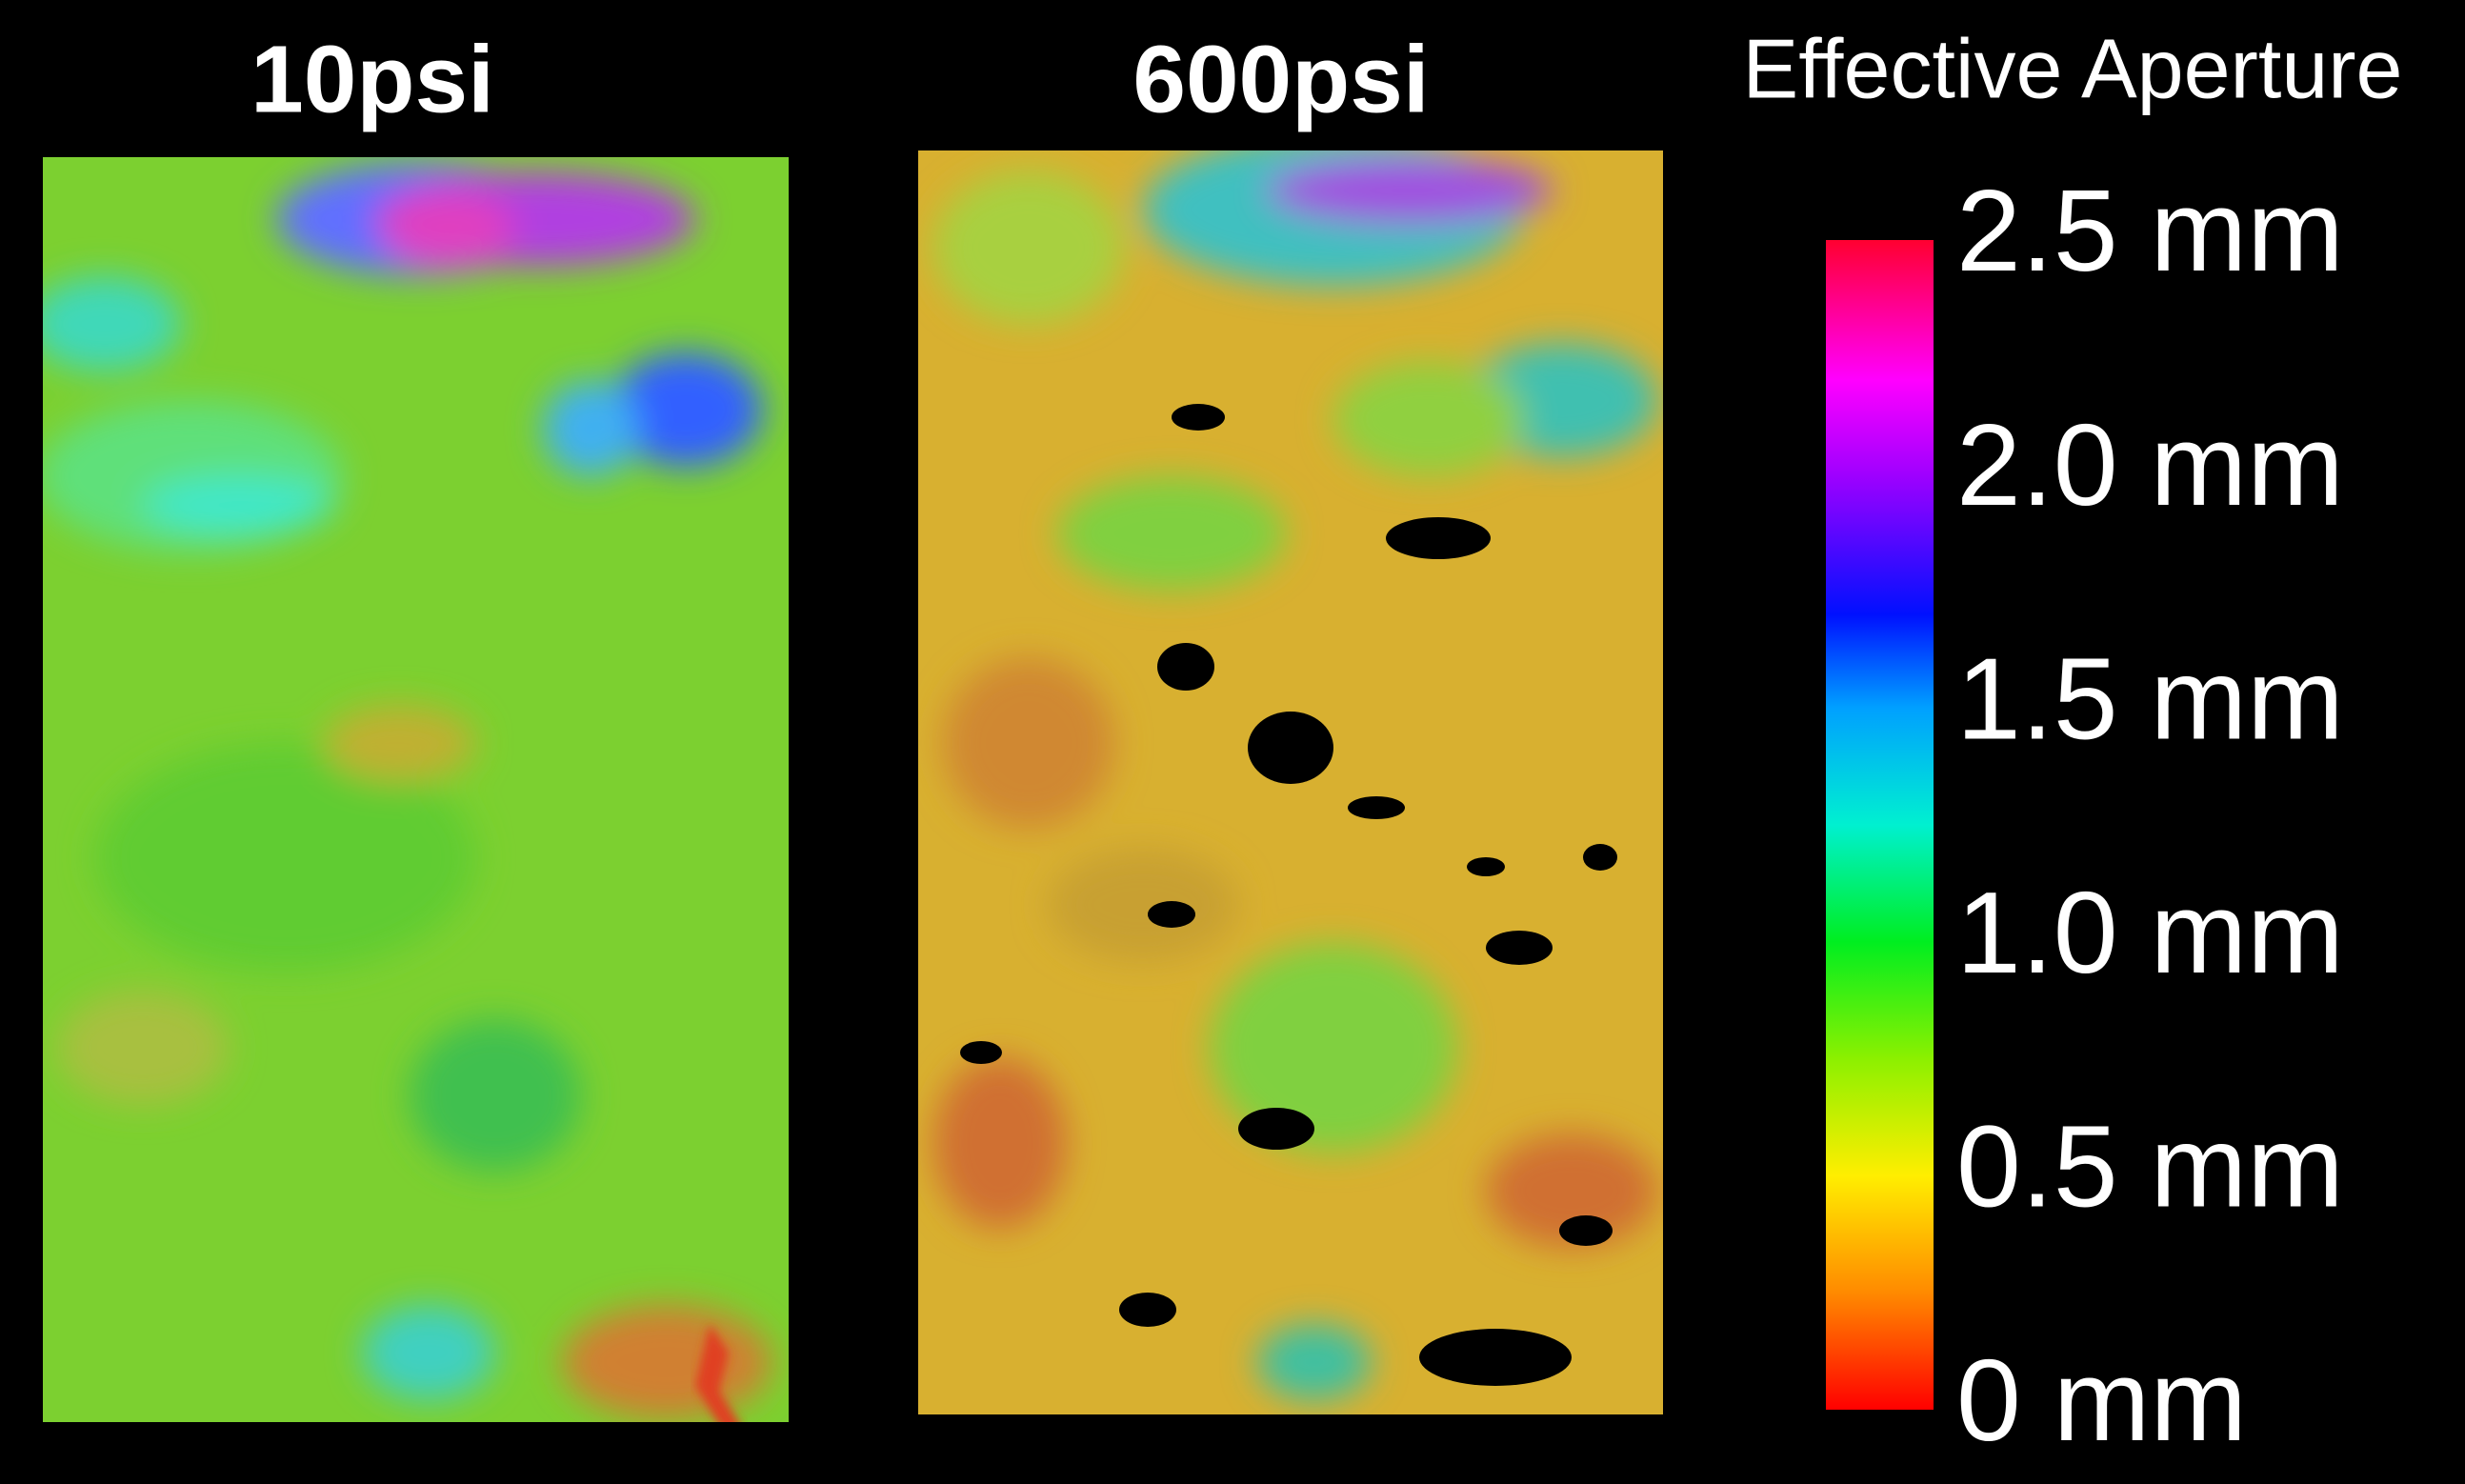 This screenshot has height=1484, width=2465. I want to click on colorbar-ticks: 0 mm 0.5 mm 1.0 mm 1.5 mm 2.0 mm 2.5 mm, so click(2150, 815).